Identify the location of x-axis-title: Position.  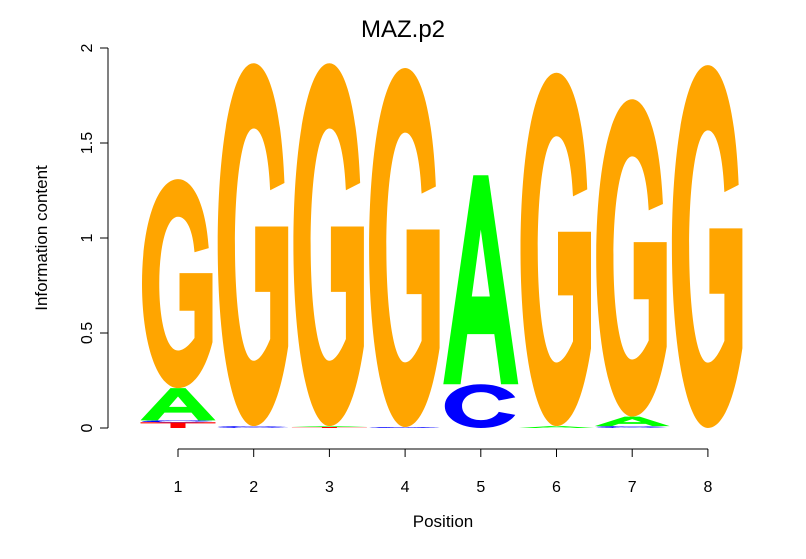
(443, 521).